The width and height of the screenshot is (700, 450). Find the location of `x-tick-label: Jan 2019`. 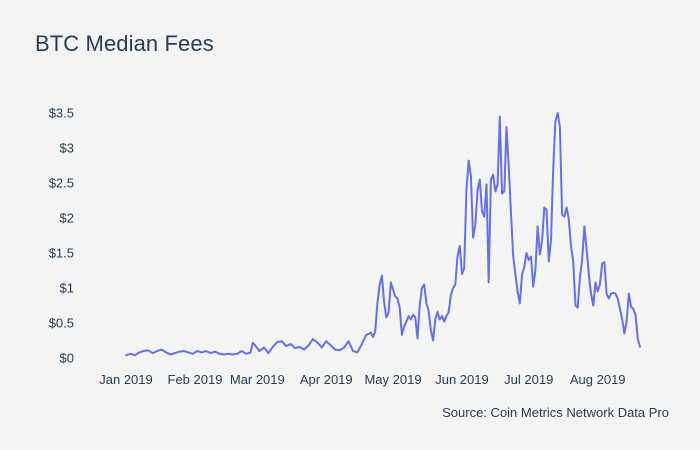

x-tick-label: Jan 2019 is located at coordinates (126, 379).